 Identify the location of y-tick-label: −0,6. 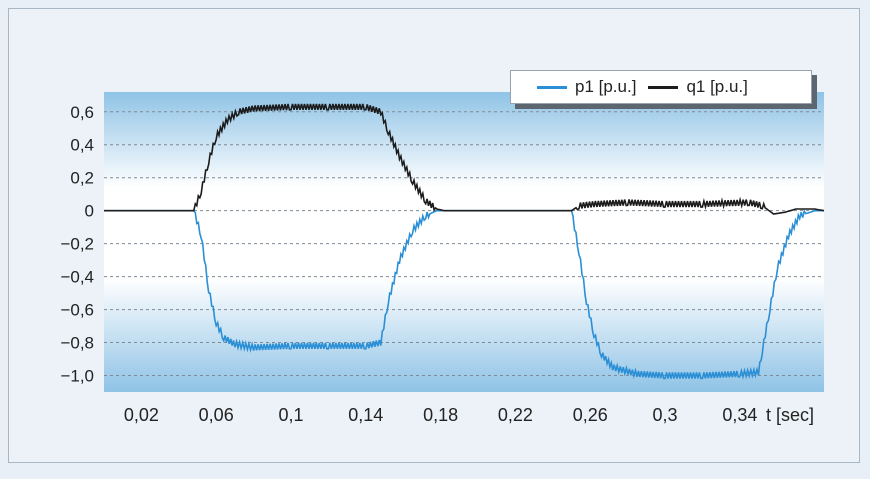
(77, 310).